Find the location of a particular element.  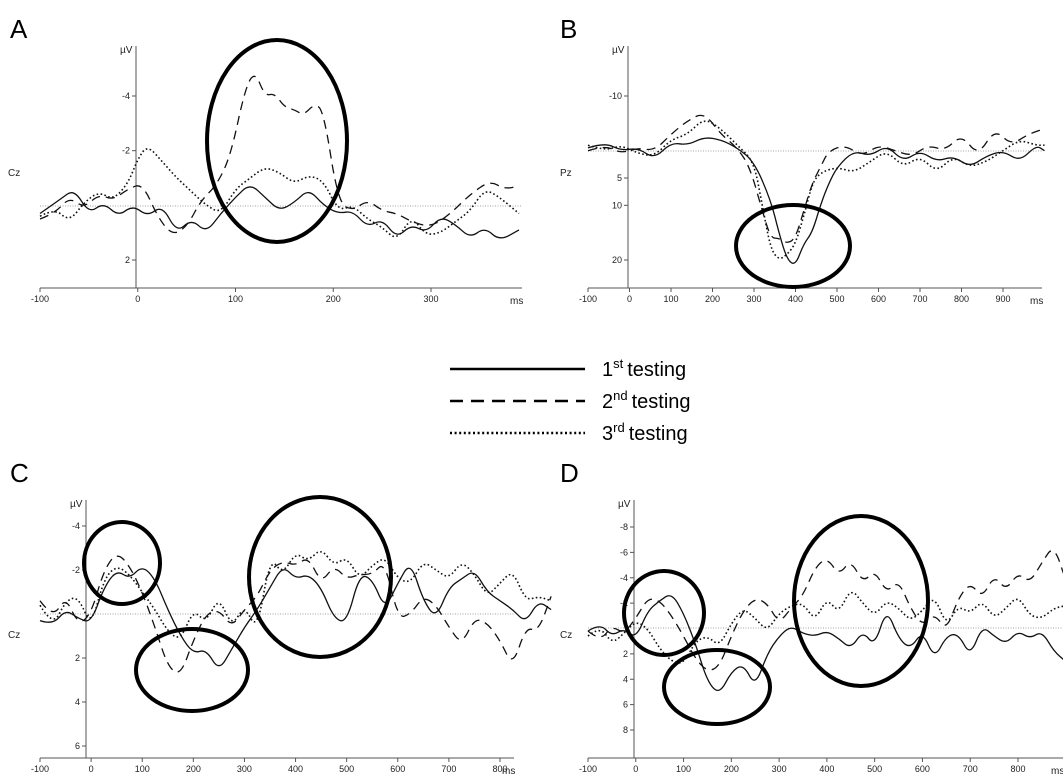

legend-number: 2 is located at coordinates (607, 402).